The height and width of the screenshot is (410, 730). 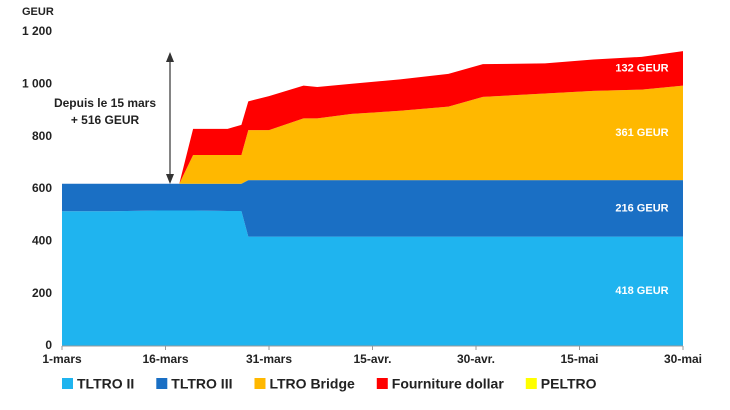 What do you see at coordinates (579, 359) in the screenshot?
I see `x-tick-label: 15-mai` at bounding box center [579, 359].